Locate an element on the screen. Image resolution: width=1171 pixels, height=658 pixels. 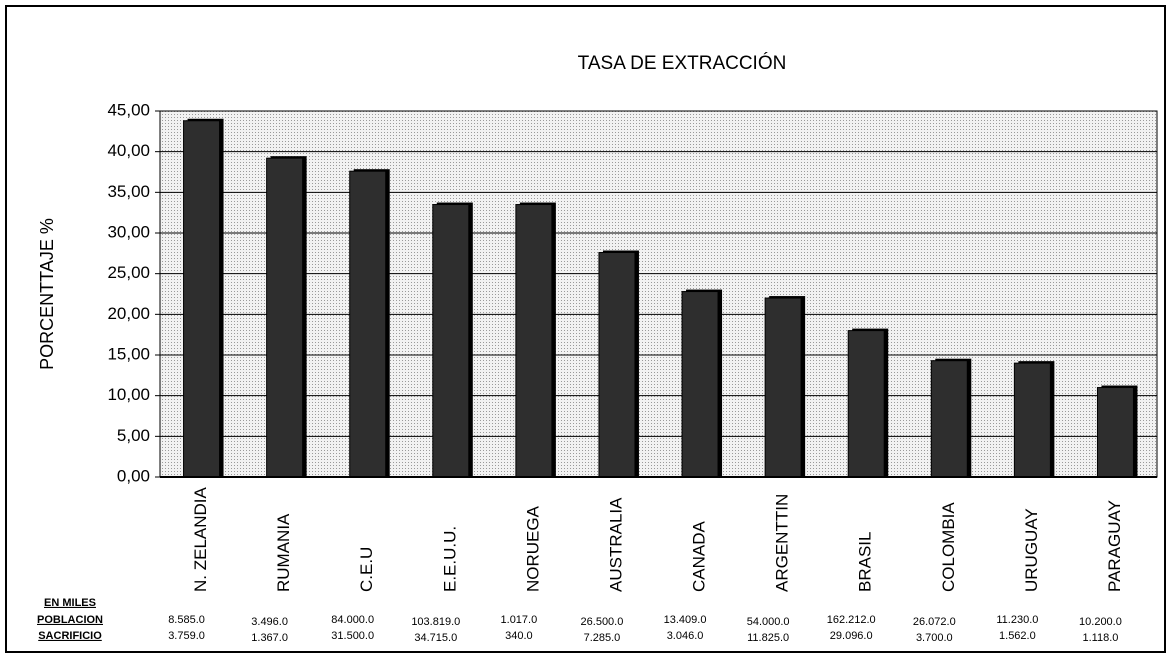
y-tick-label: 0,00 is located at coordinates (133, 475).